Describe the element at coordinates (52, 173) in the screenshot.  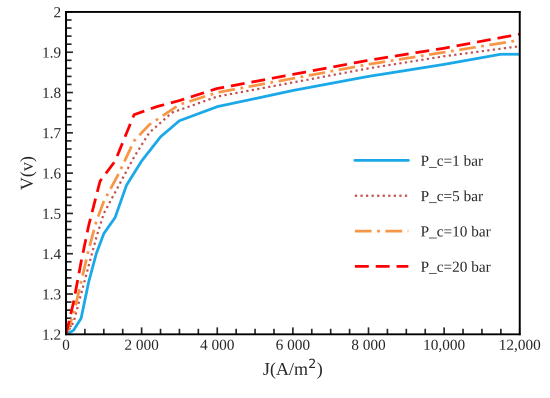
I see `y-tick-label: 1.6` at that location.